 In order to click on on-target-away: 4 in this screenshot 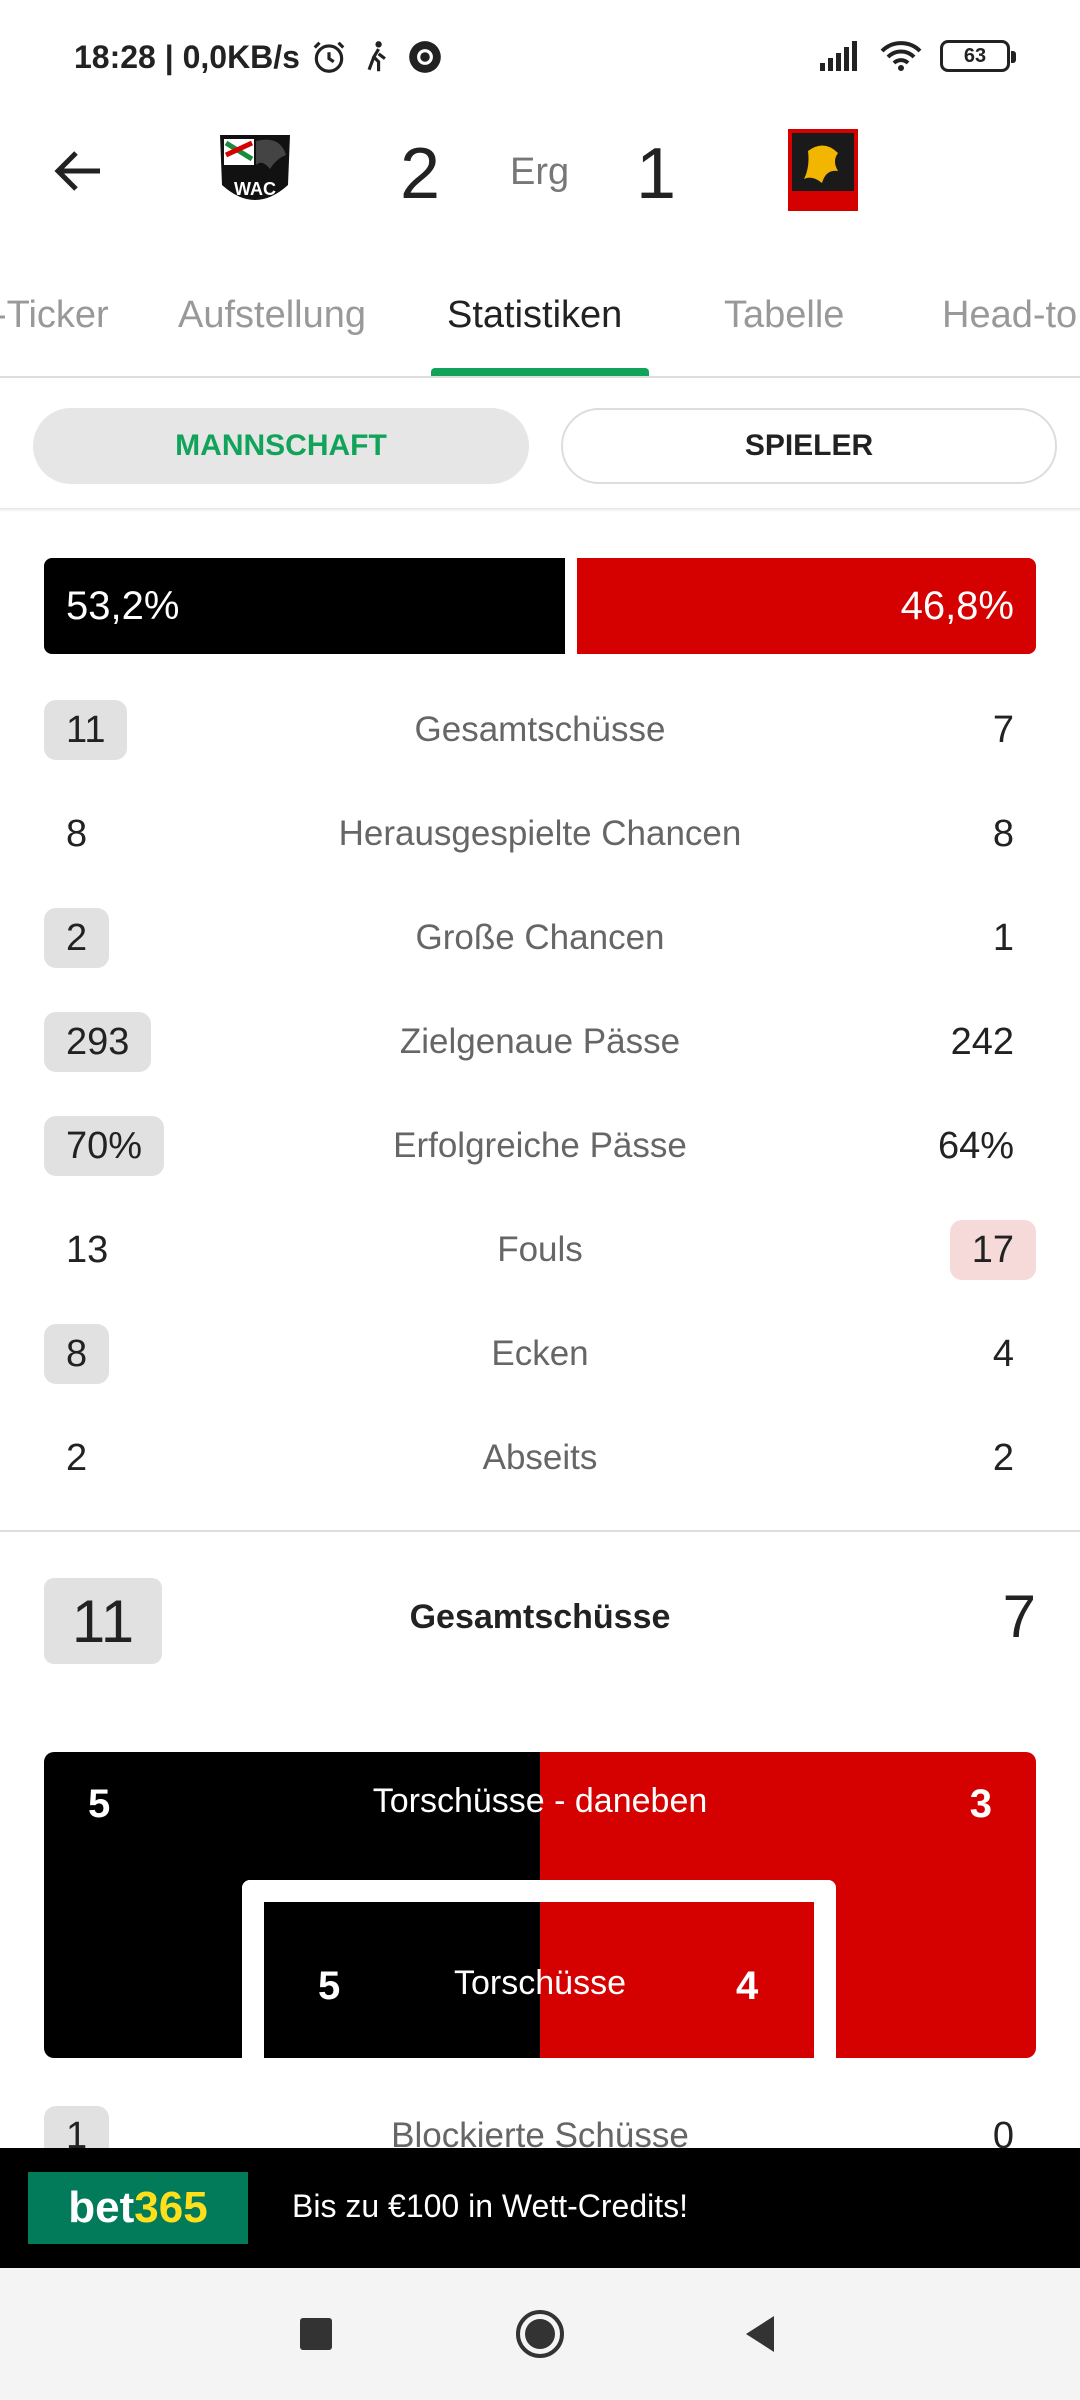, I will do `click(747, 1986)`.